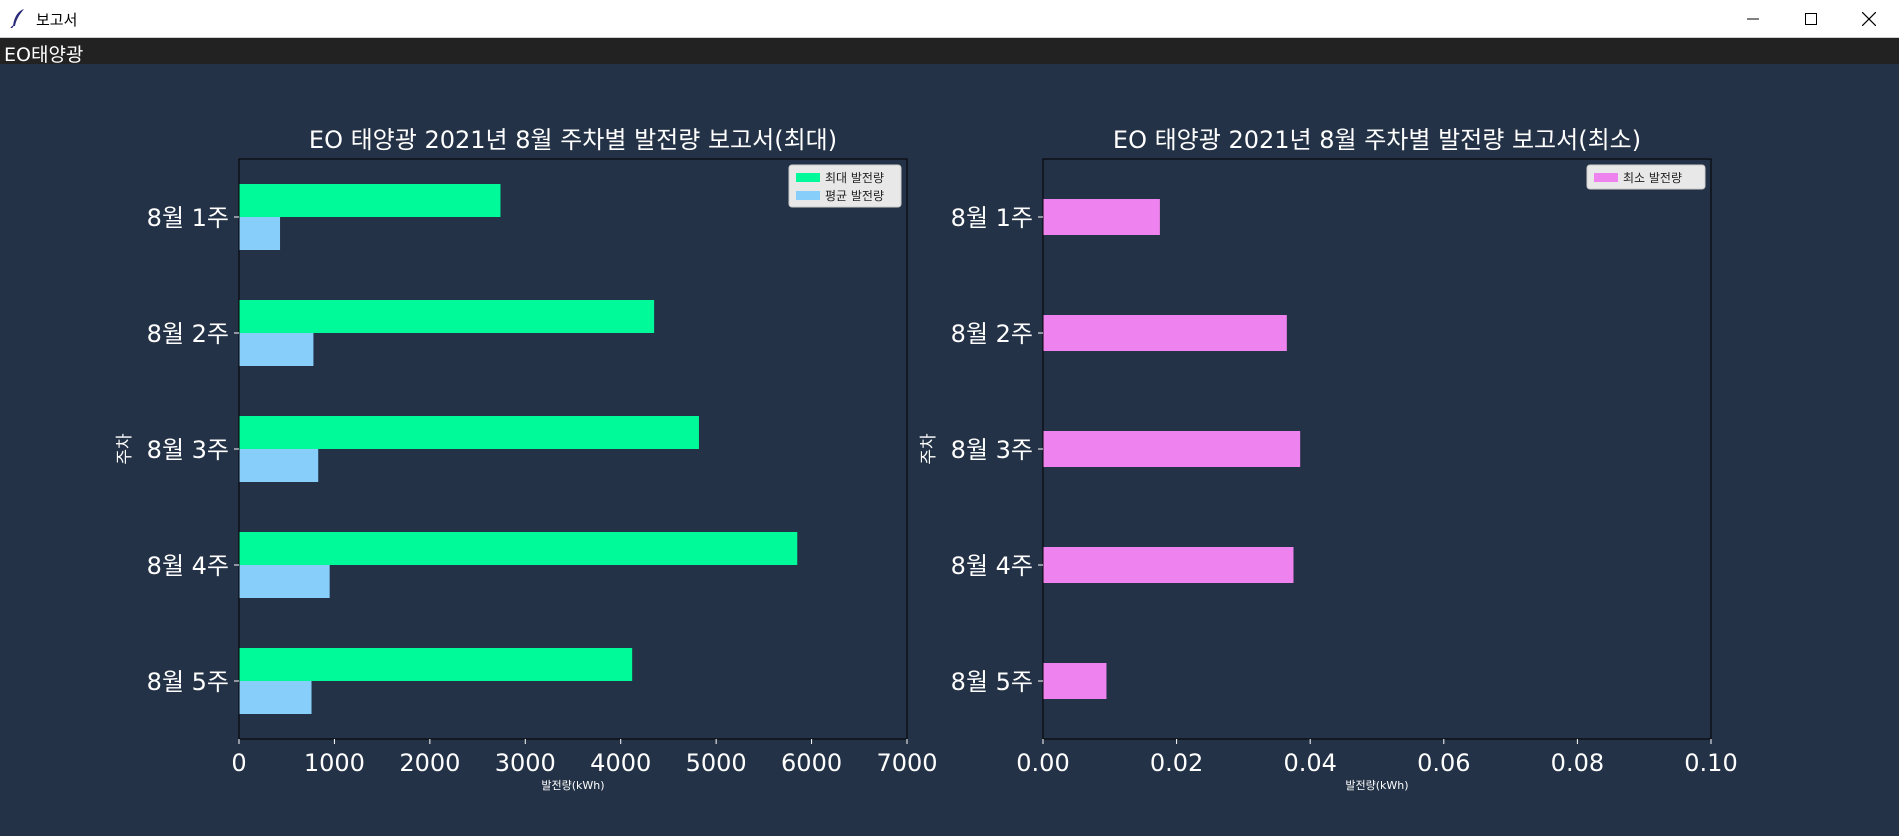  I want to click on x-tick-label: 2000, so click(429, 763).